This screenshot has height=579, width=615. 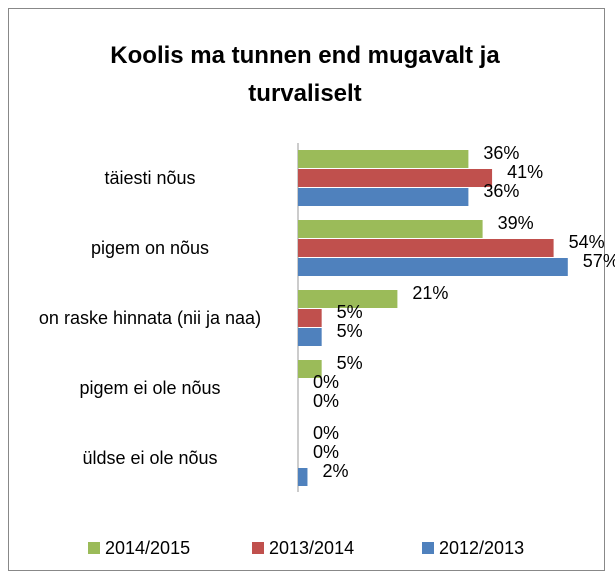 I want to click on category-box: üldse ei ole nõus, so click(x=150, y=458).